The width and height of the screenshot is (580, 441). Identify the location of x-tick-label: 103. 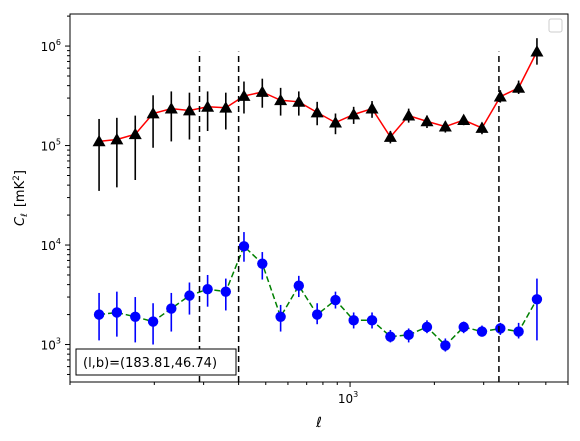
(348, 398).